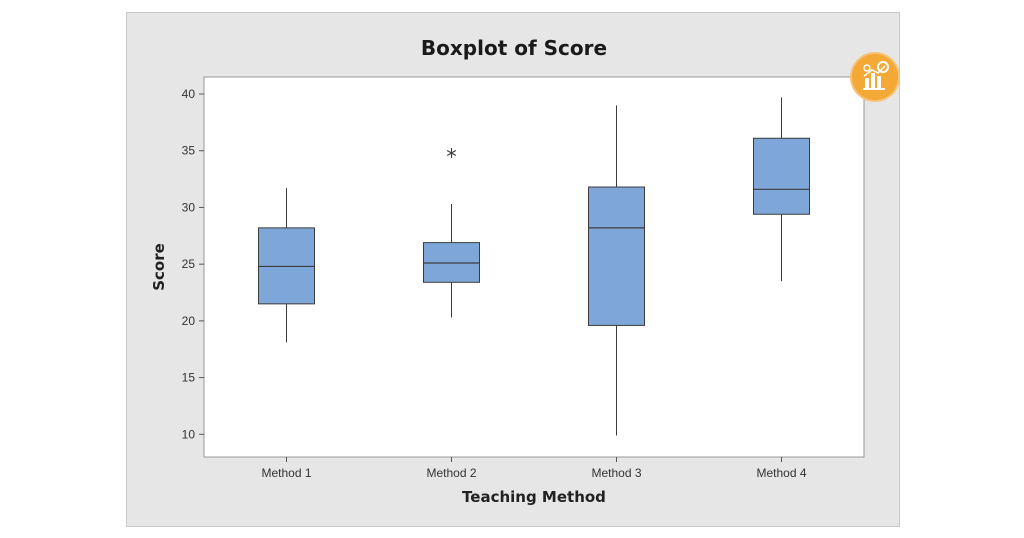 The image size is (1024, 538). Describe the element at coordinates (781, 473) in the screenshot. I see `x-tick-label: Method 4` at that location.